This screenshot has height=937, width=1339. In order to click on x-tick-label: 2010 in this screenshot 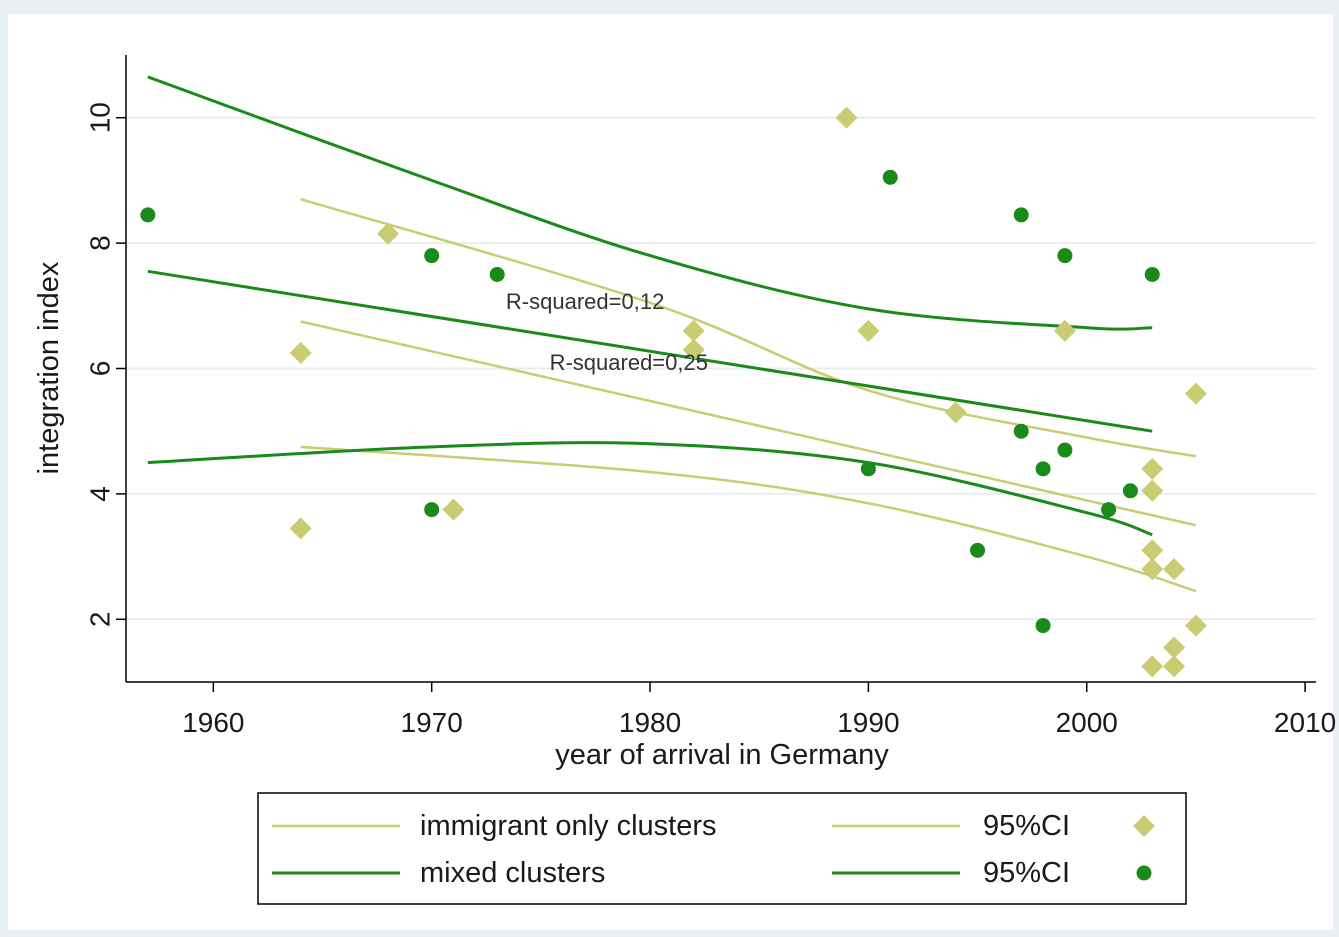, I will do `click(1305, 722)`.